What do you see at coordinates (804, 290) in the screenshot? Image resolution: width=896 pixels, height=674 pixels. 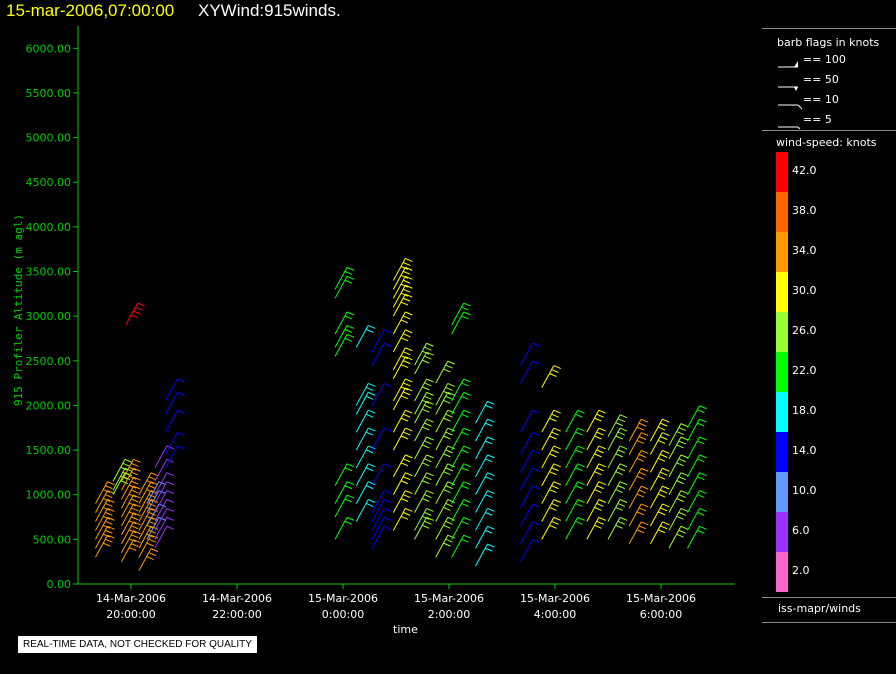 I see `colorbar-label: 30.0` at bounding box center [804, 290].